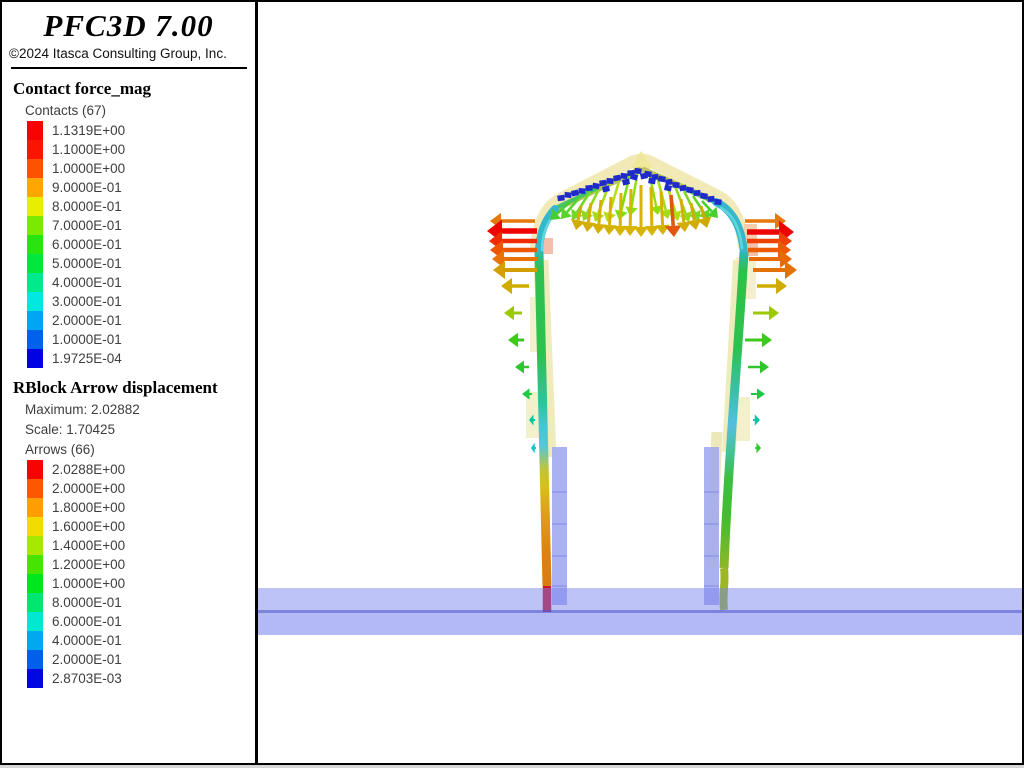  Describe the element at coordinates (89, 564) in the screenshot. I see `legend-value: 1.2000E+00` at that location.